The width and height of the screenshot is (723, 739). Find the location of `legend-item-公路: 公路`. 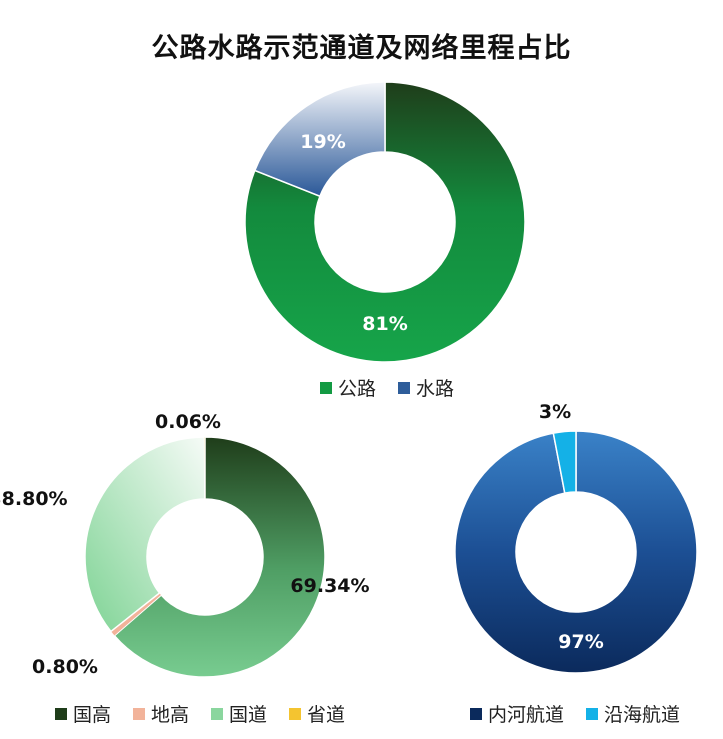

legend-item-公路: 公路 is located at coordinates (348, 387).